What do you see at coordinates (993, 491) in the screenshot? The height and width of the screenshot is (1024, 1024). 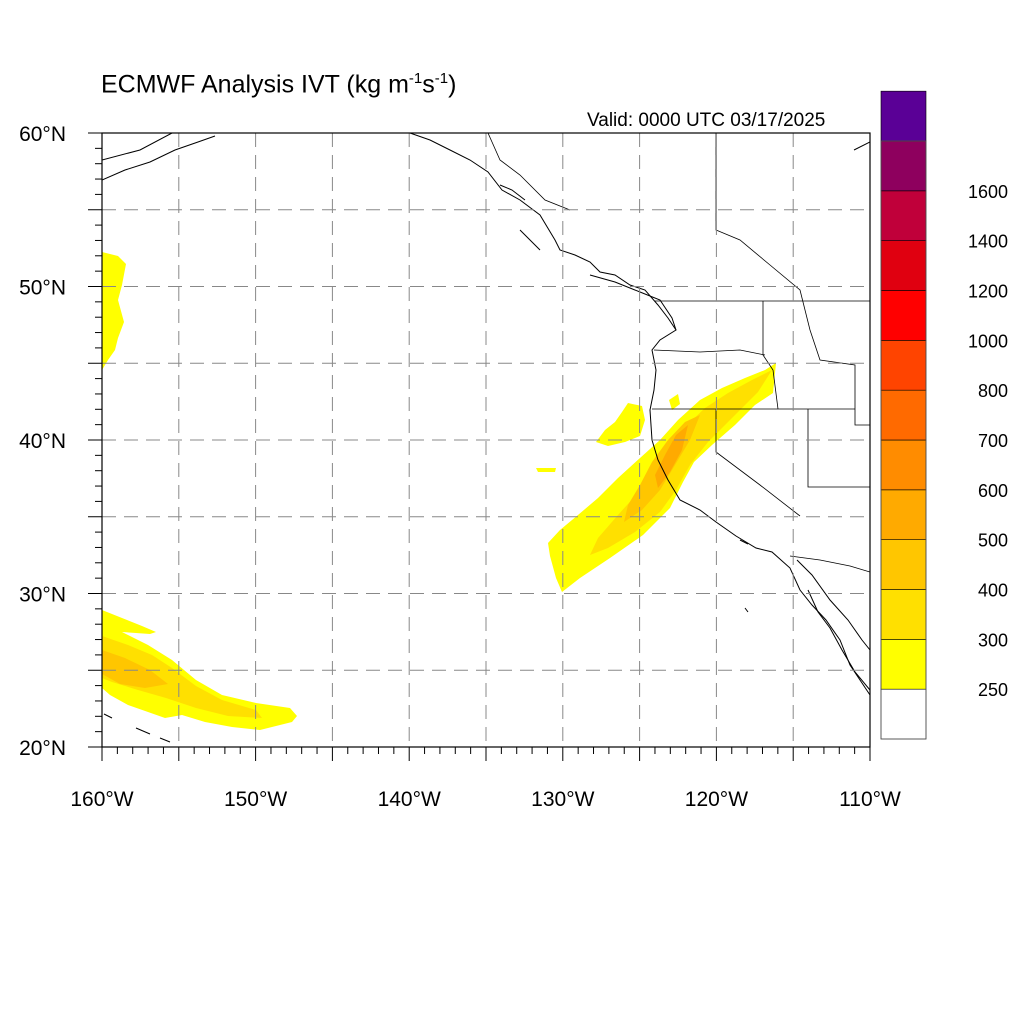 I see `colorbar-label: 600` at bounding box center [993, 491].